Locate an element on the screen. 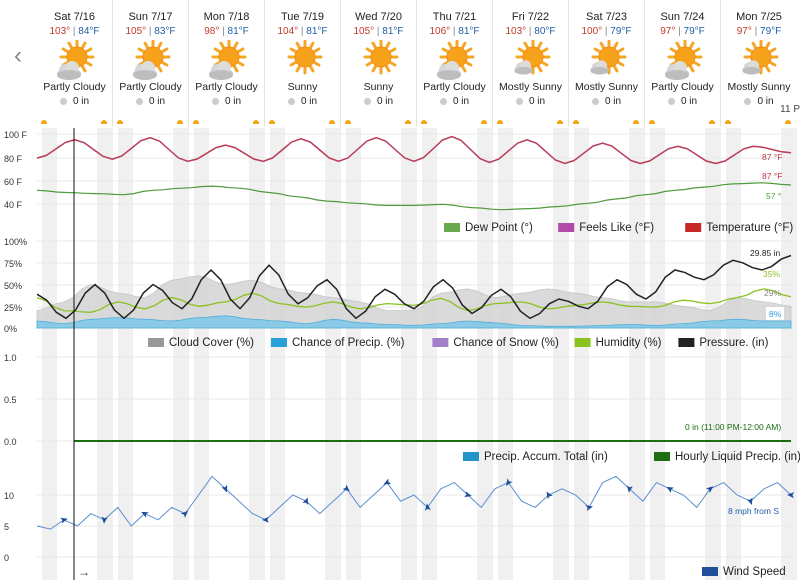  y-tick-label: 5 is located at coordinates (6, 527).